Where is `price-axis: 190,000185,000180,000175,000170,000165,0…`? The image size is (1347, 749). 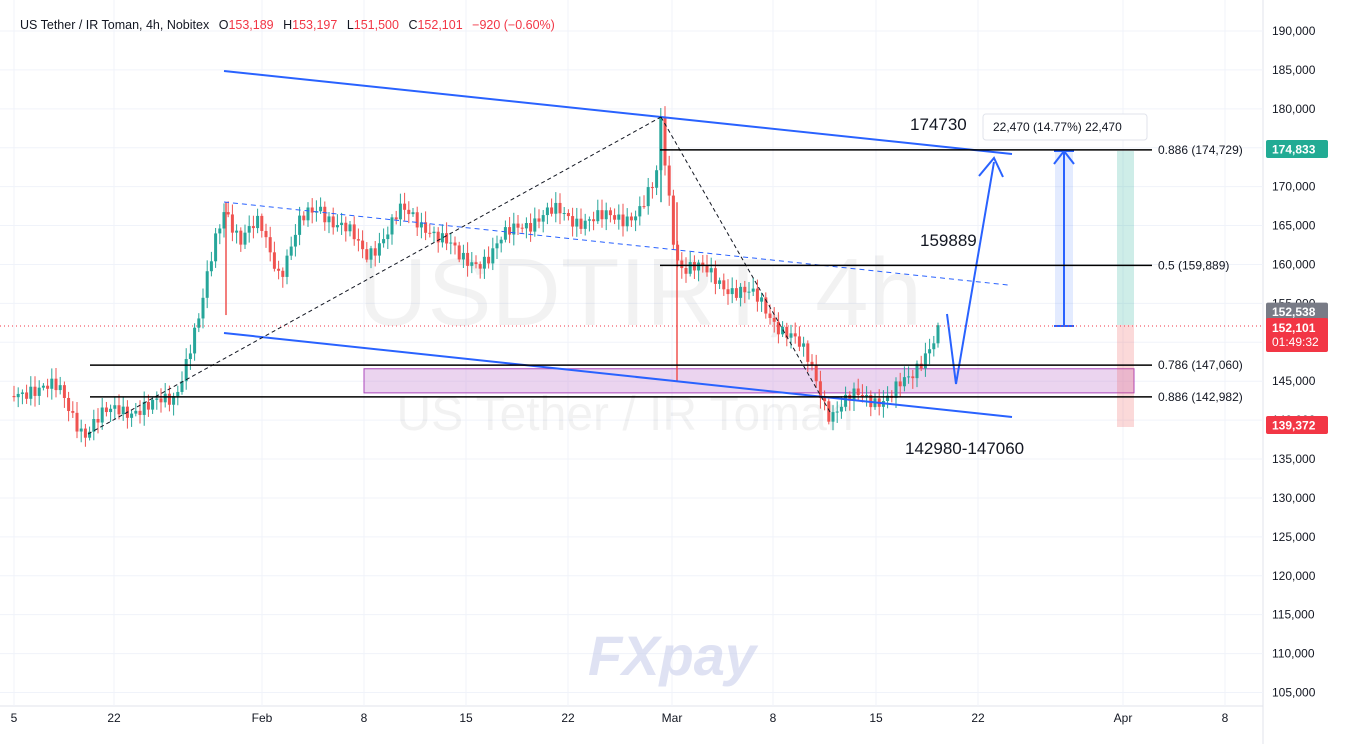
price-axis: 190,000185,000180,000175,000170,000165,0… is located at coordinates (1294, 362).